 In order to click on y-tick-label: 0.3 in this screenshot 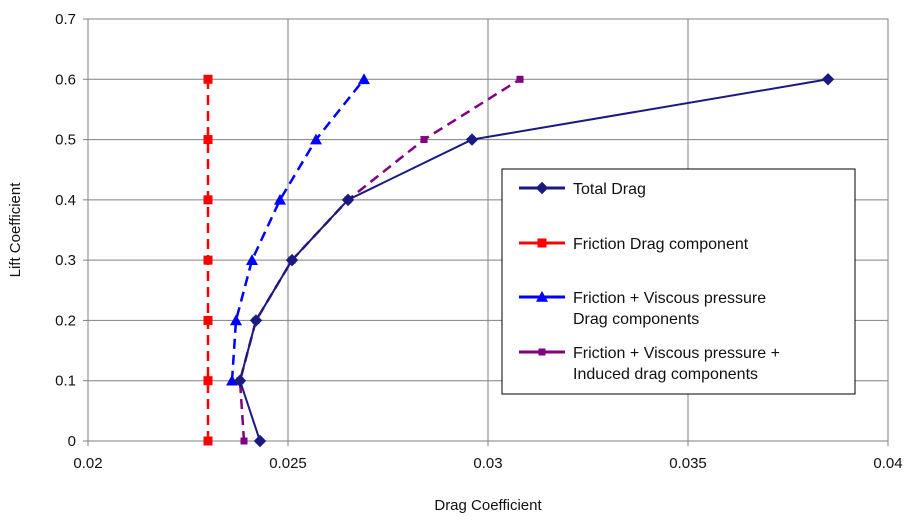, I will do `click(65, 260)`.